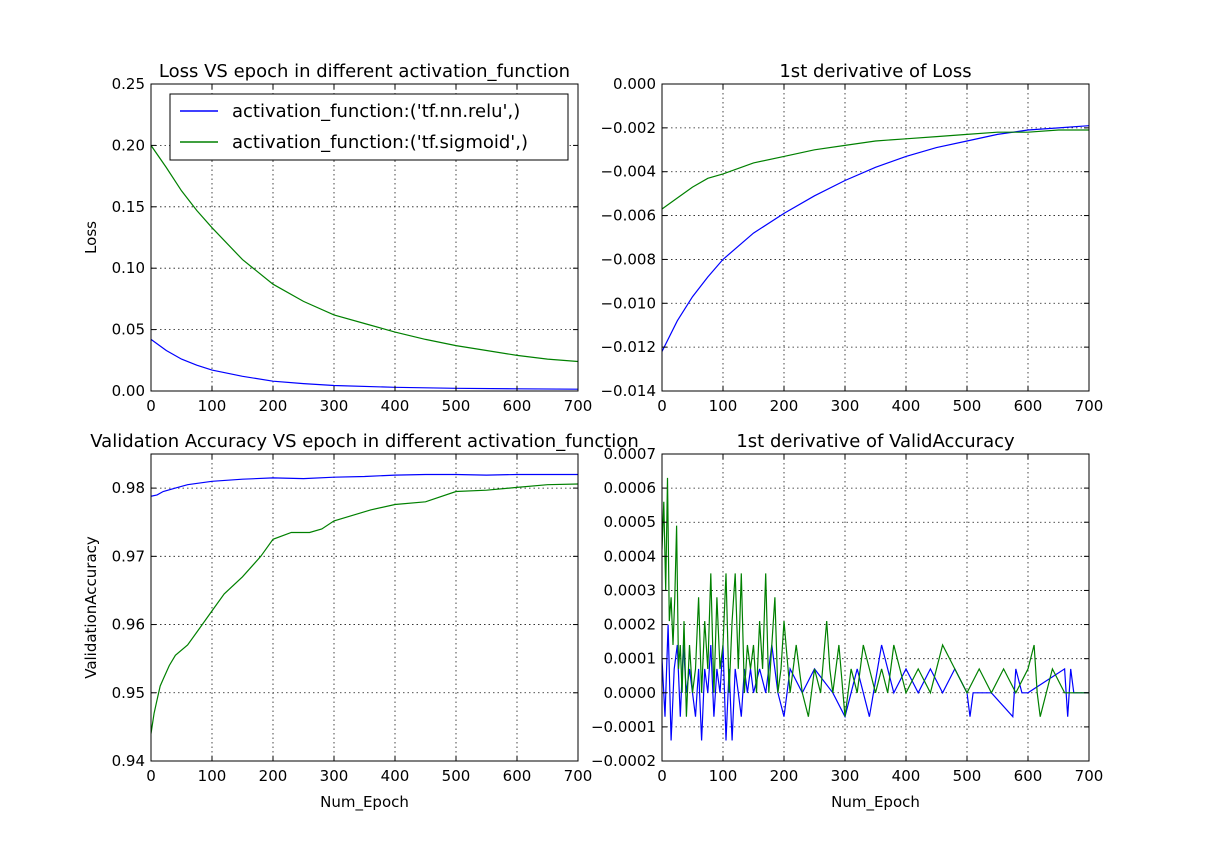 Image resolution: width=1210 pixels, height=846 pixels. I want to click on y-tick-label: 0.0005, so click(630, 522).